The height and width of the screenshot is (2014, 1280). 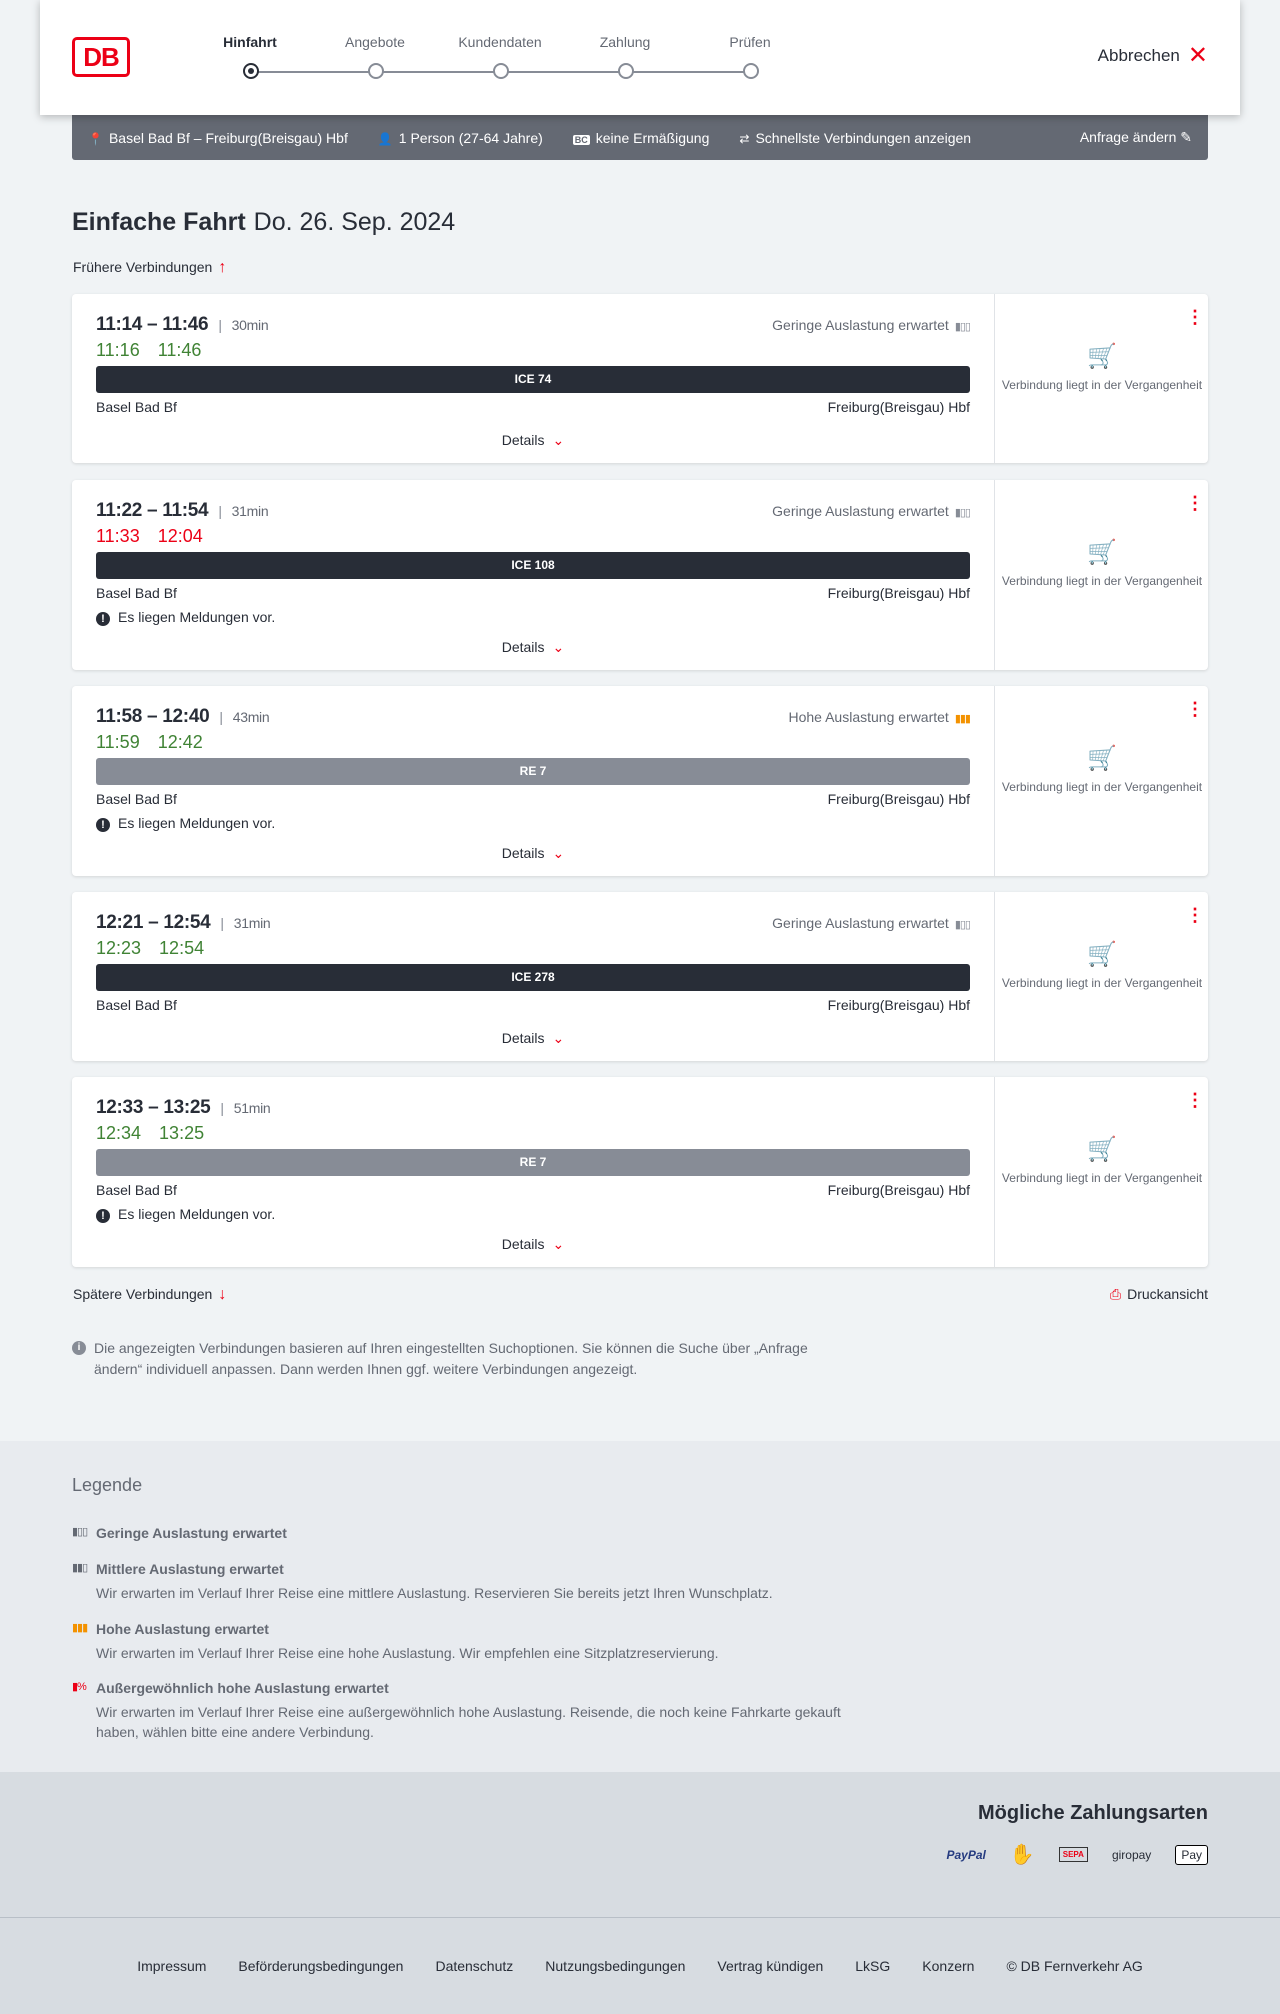 I want to click on footer-link-datenschutz: Datenschutz, so click(x=474, y=1966).